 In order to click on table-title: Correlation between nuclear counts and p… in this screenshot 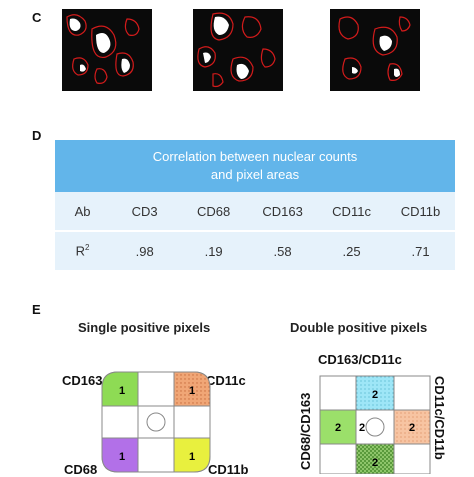, I will do `click(255, 166)`.